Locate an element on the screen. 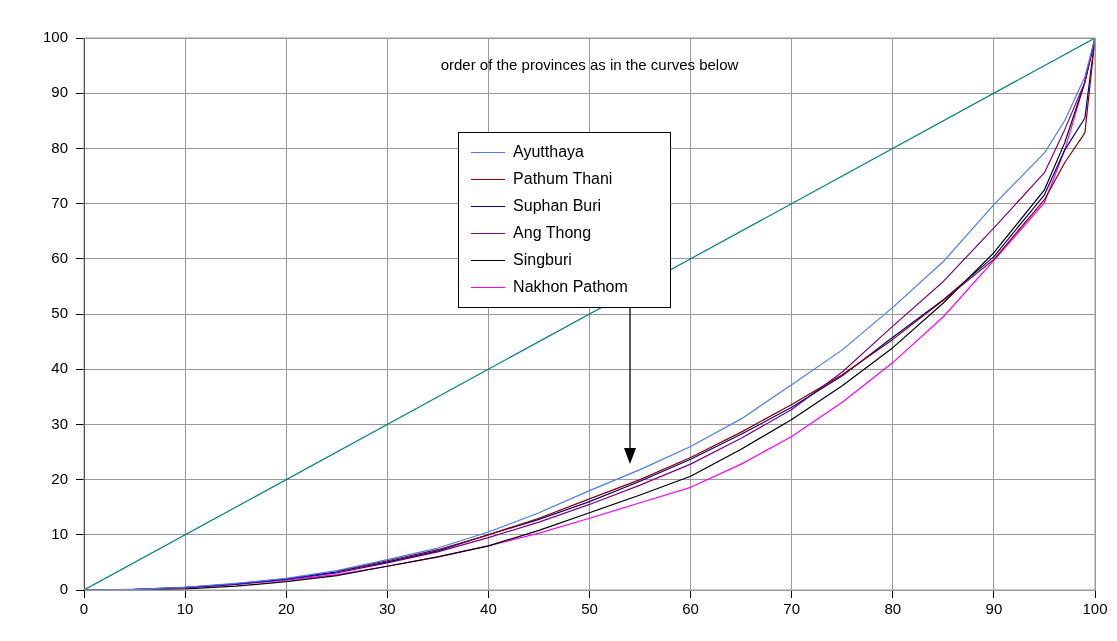 The width and height of the screenshot is (1117, 641). annotation: order of the provinces as in the curves below is located at coordinates (589, 64).